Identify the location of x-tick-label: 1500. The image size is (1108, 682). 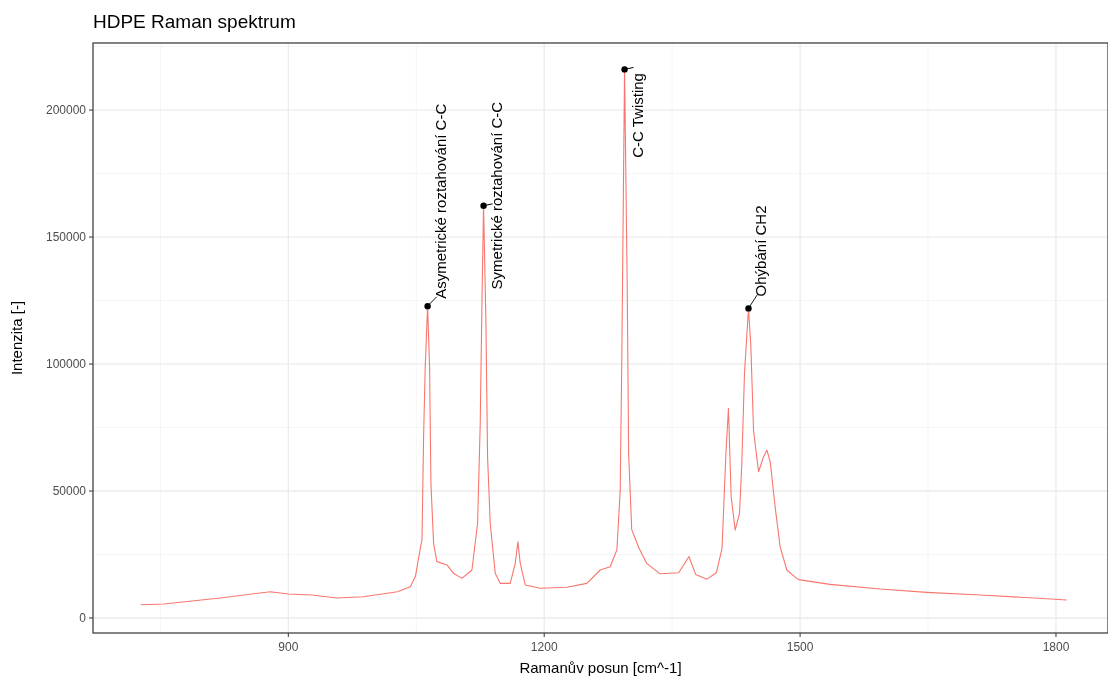
(800, 647).